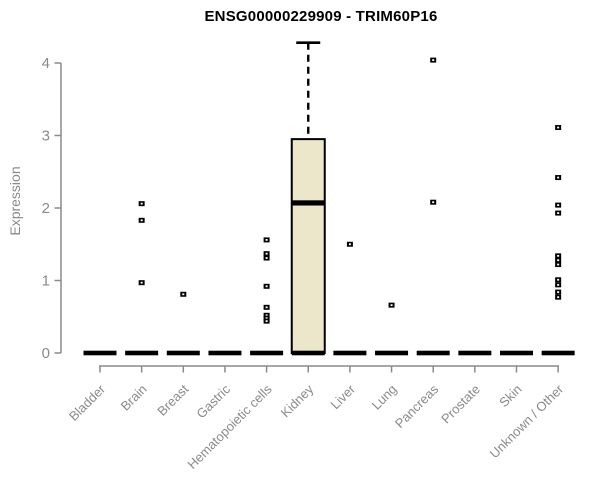  Describe the element at coordinates (308, 353) in the screenshot. I see `box-bottom-edge` at that location.